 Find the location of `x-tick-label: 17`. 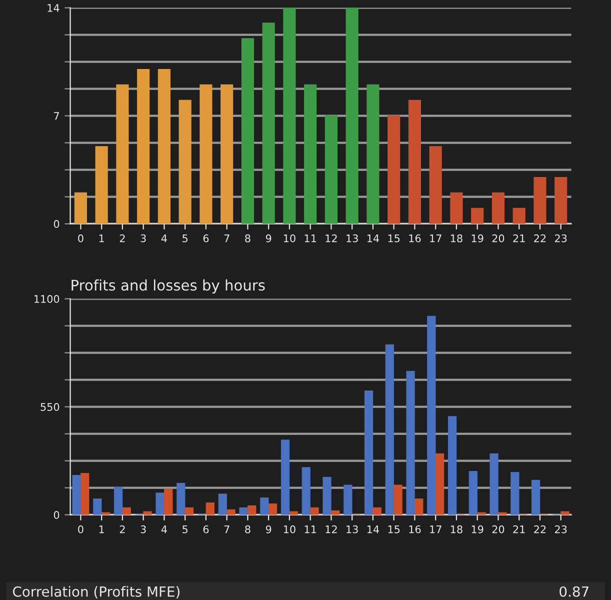

x-tick-label: 17 is located at coordinates (436, 530).